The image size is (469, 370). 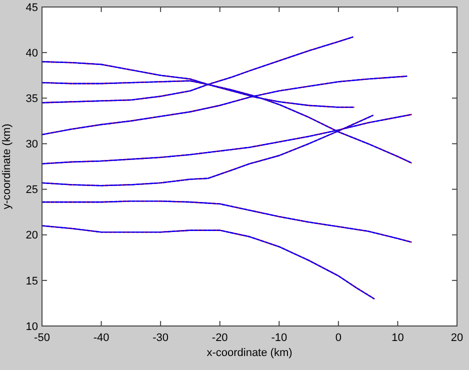 What do you see at coordinates (32, 53) in the screenshot?
I see `y-tick-label: 40` at bounding box center [32, 53].